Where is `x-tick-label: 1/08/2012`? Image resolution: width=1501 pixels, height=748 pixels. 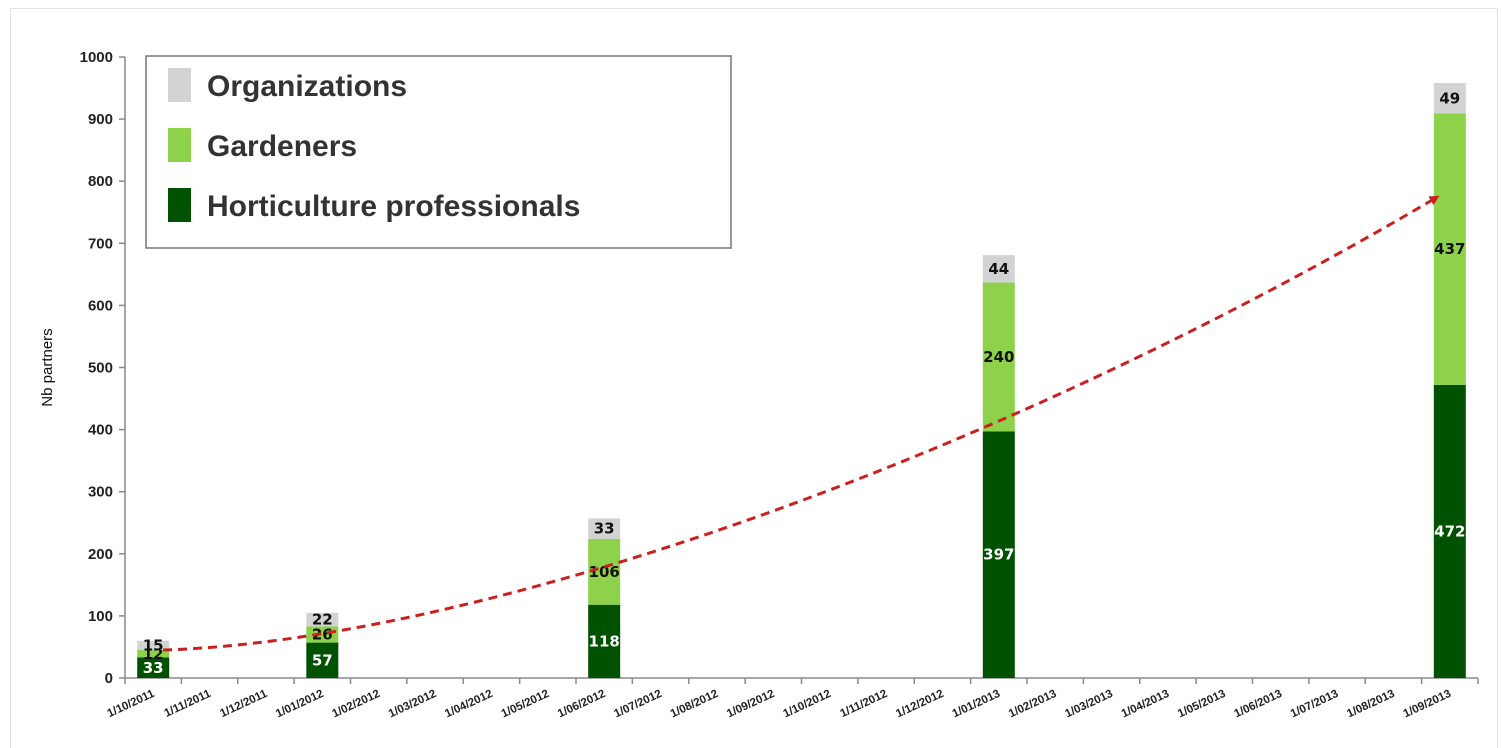
x-tick-label: 1/08/2012 is located at coordinates (694, 704).